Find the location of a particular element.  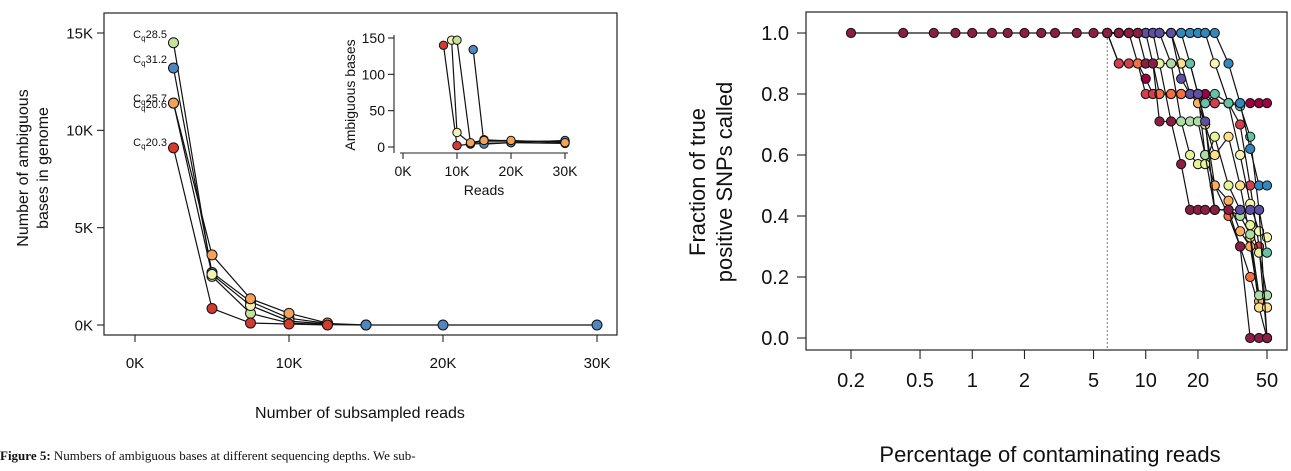

y-tick-label: 1.0 is located at coordinates (775, 34).